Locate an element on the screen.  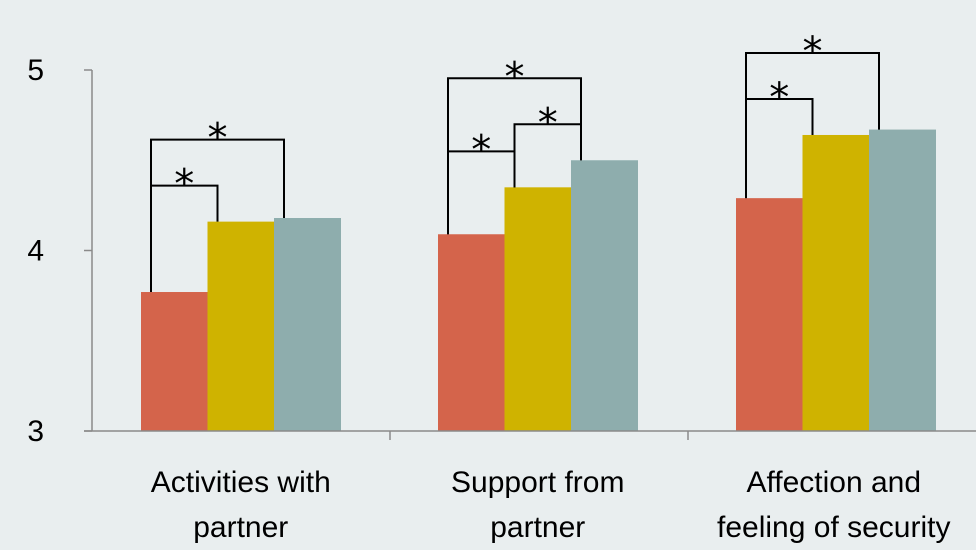
bar-c0-s0 is located at coordinates (174, 361).